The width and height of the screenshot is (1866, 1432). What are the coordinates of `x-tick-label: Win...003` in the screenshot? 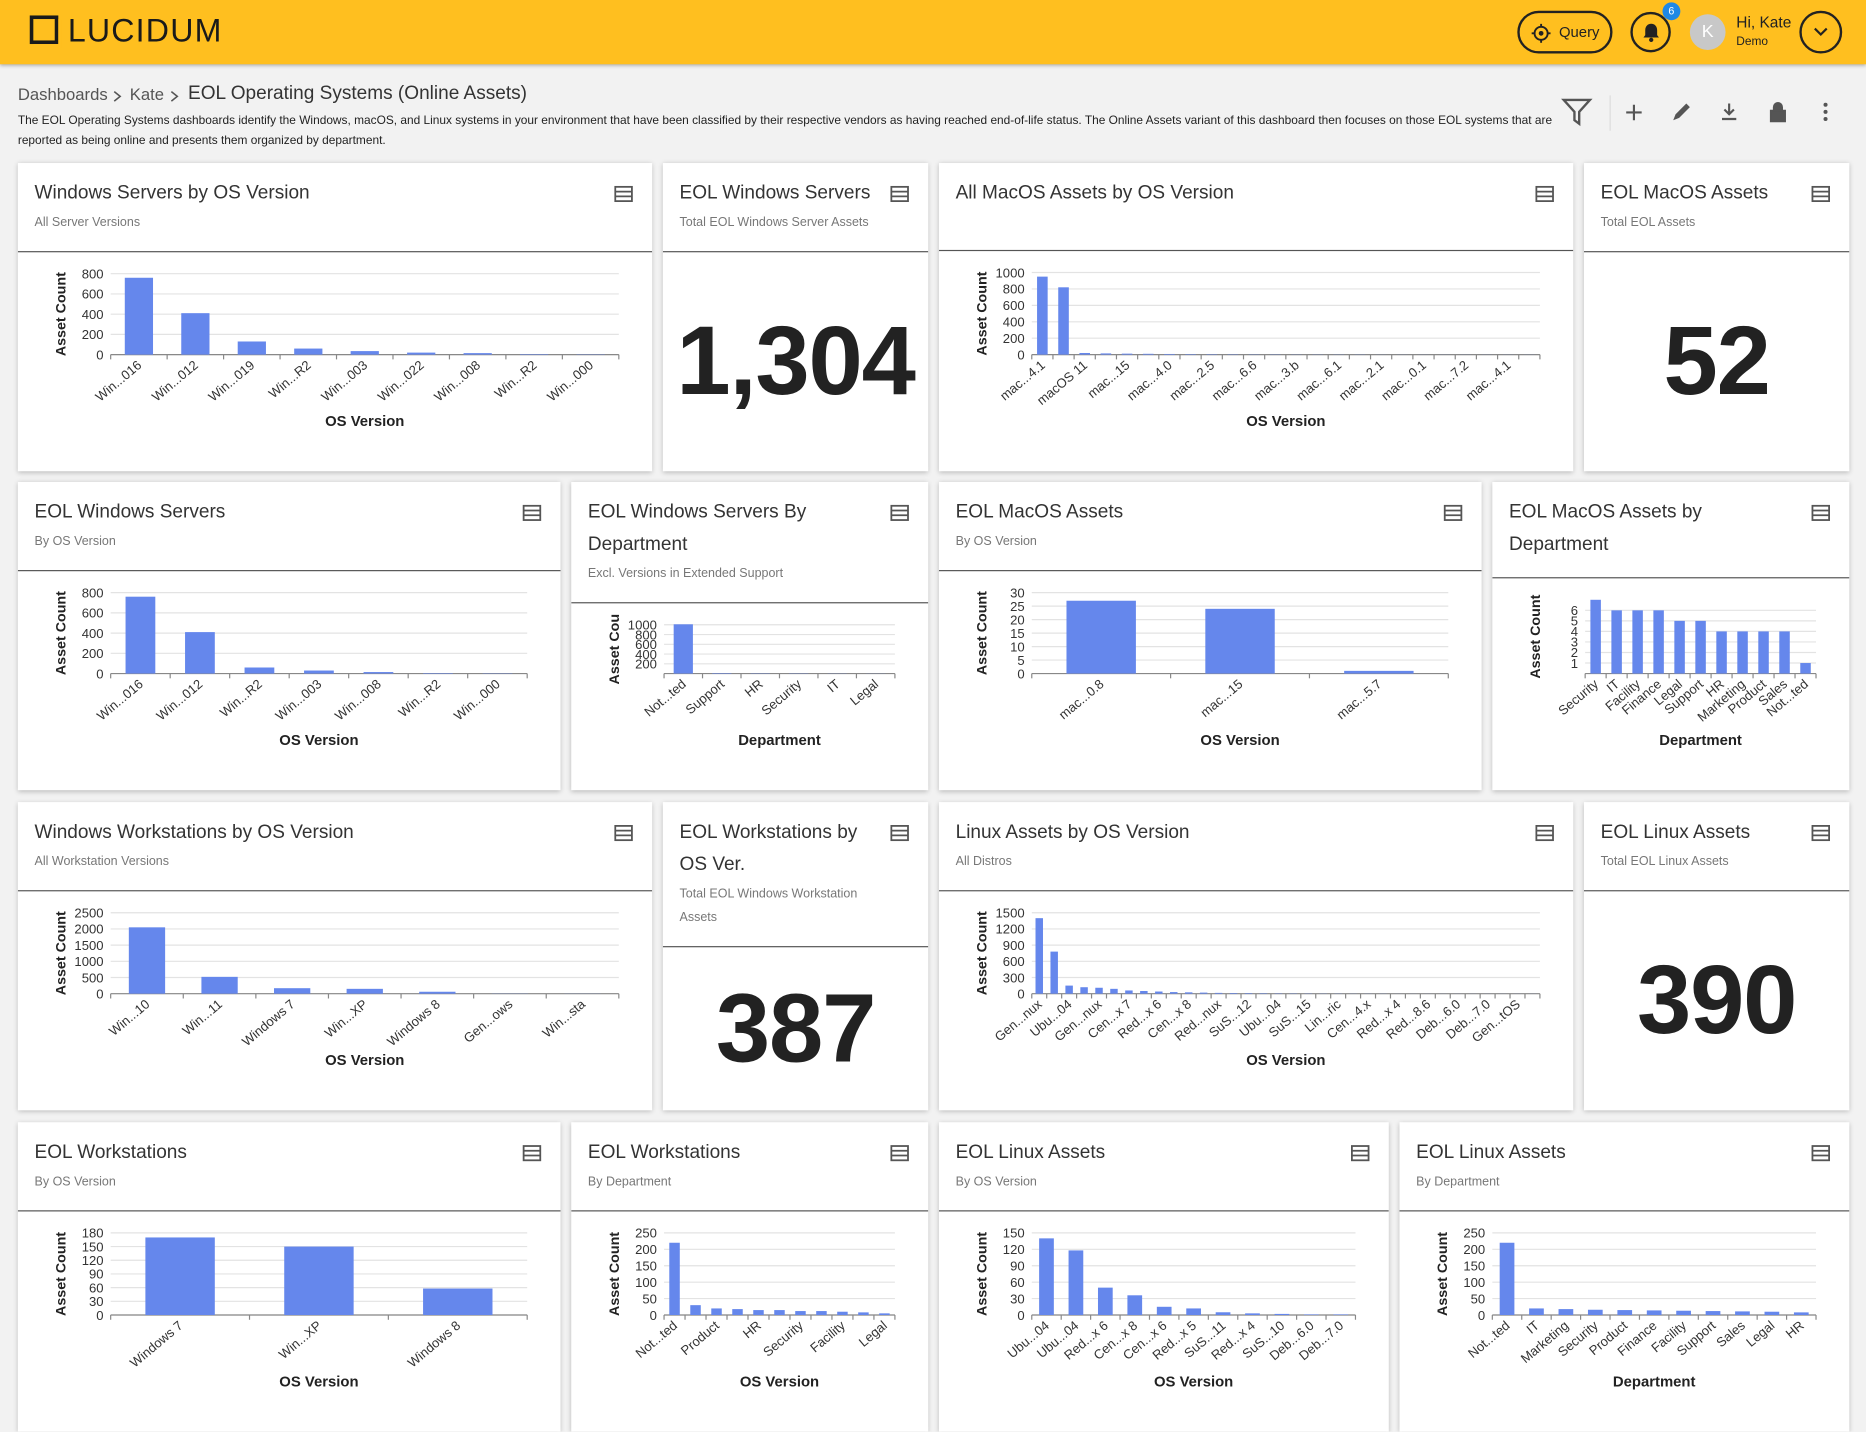 It's located at (344, 380).